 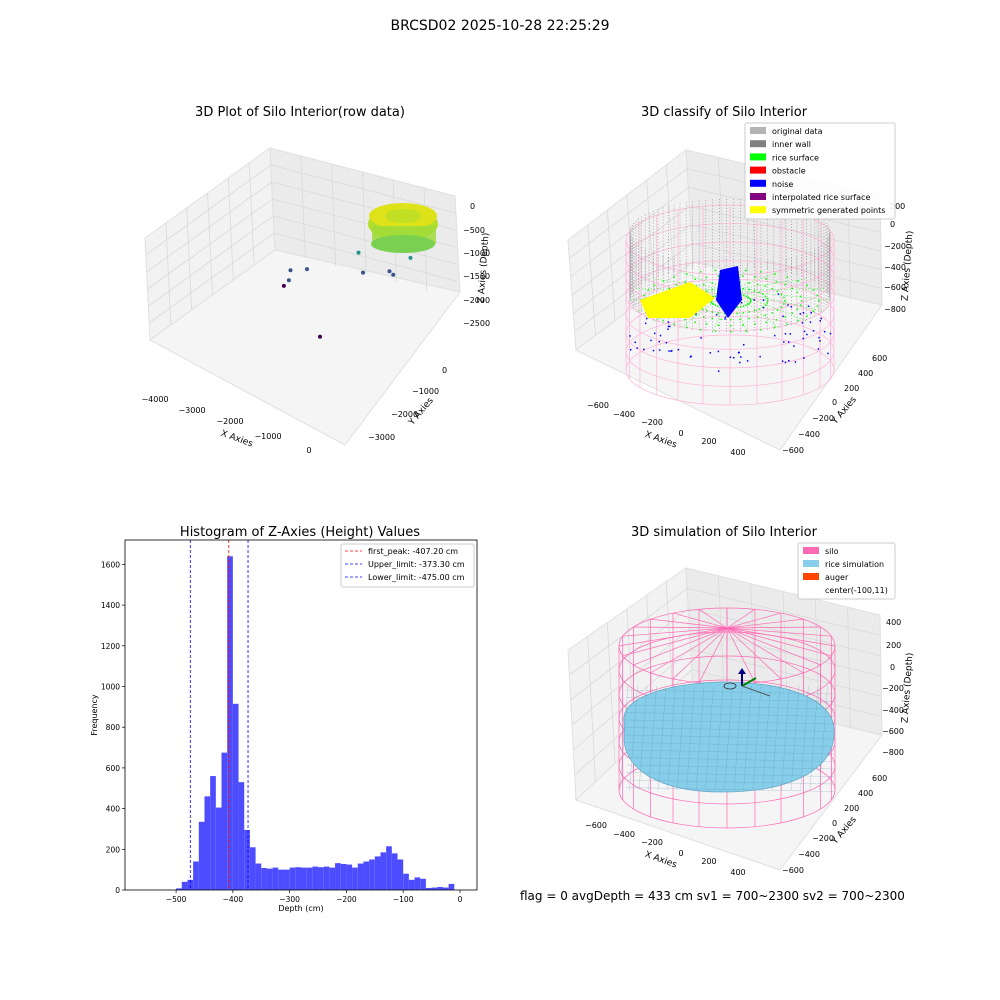 What do you see at coordinates (895, 309) in the screenshot?
I see `z-tick: −800` at bounding box center [895, 309].